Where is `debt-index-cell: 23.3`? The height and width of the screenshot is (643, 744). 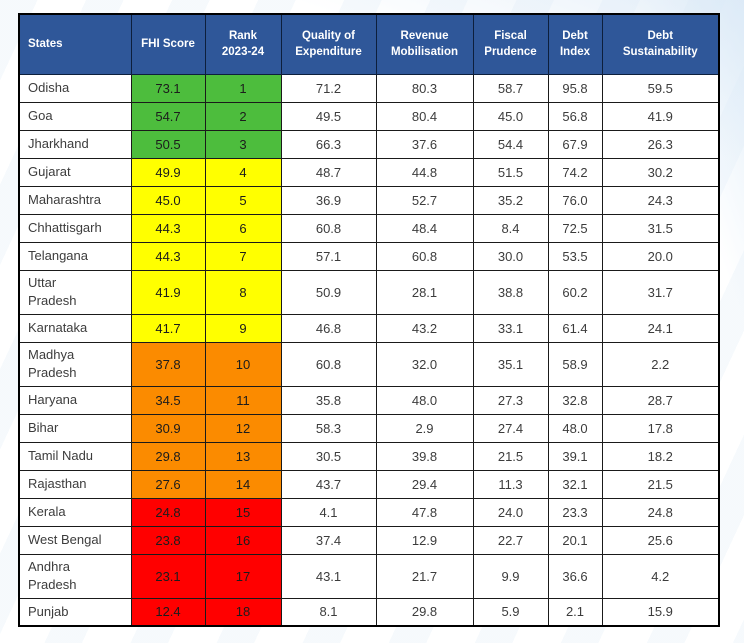 debt-index-cell: 23.3 is located at coordinates (575, 512).